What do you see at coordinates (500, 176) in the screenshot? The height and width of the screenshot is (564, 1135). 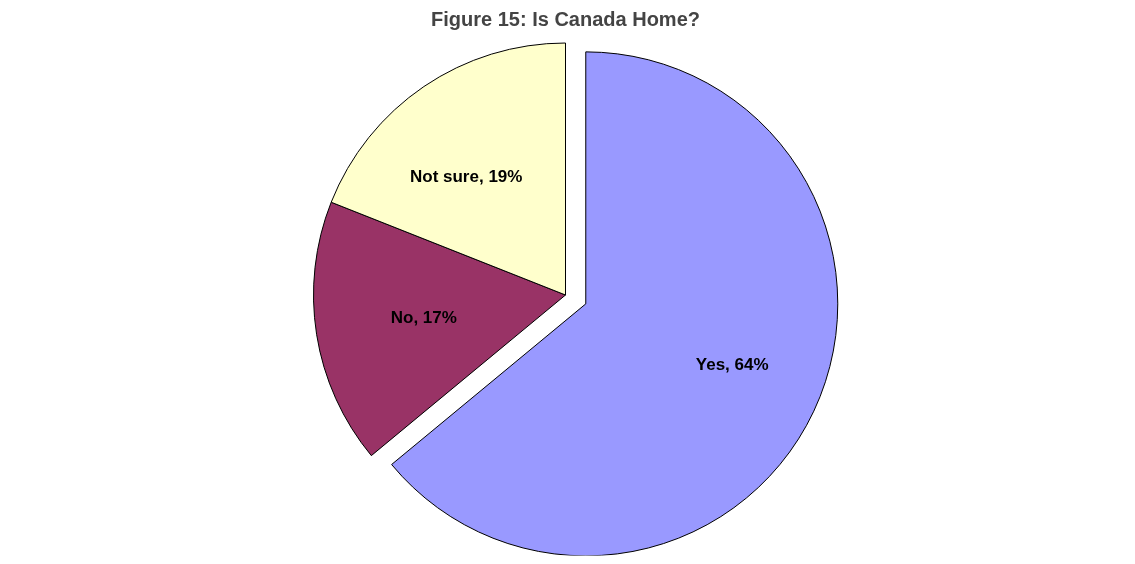 I see `data-label: , 19%` at bounding box center [500, 176].